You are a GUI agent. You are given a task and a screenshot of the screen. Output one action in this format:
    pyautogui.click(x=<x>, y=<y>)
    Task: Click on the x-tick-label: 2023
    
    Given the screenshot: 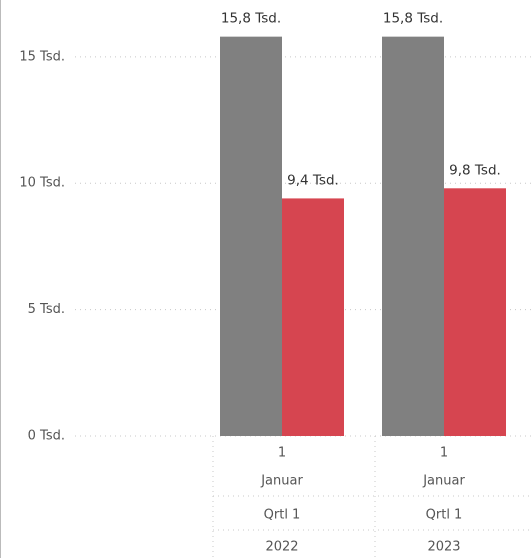 What is the action you would take?
    pyautogui.click(x=443, y=547)
    